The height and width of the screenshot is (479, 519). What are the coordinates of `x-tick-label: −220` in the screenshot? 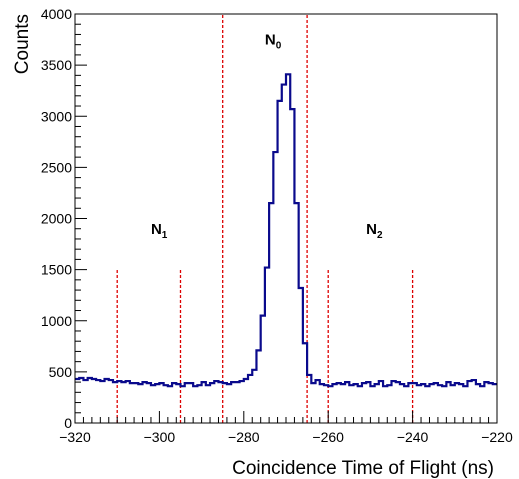 It's located at (497, 437).